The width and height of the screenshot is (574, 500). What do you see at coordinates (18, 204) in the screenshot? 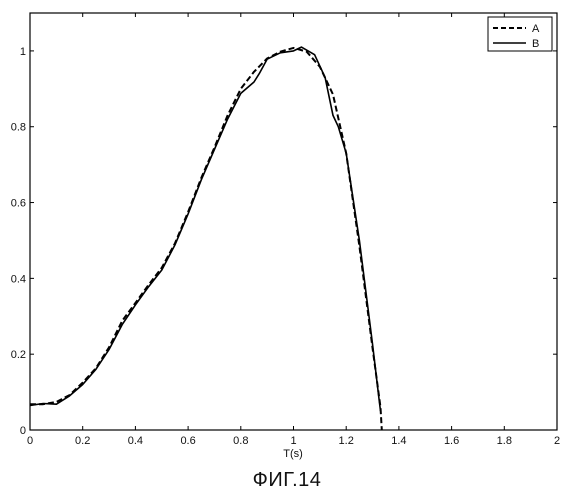
I see `y-tick-label: 0.6` at bounding box center [18, 204].